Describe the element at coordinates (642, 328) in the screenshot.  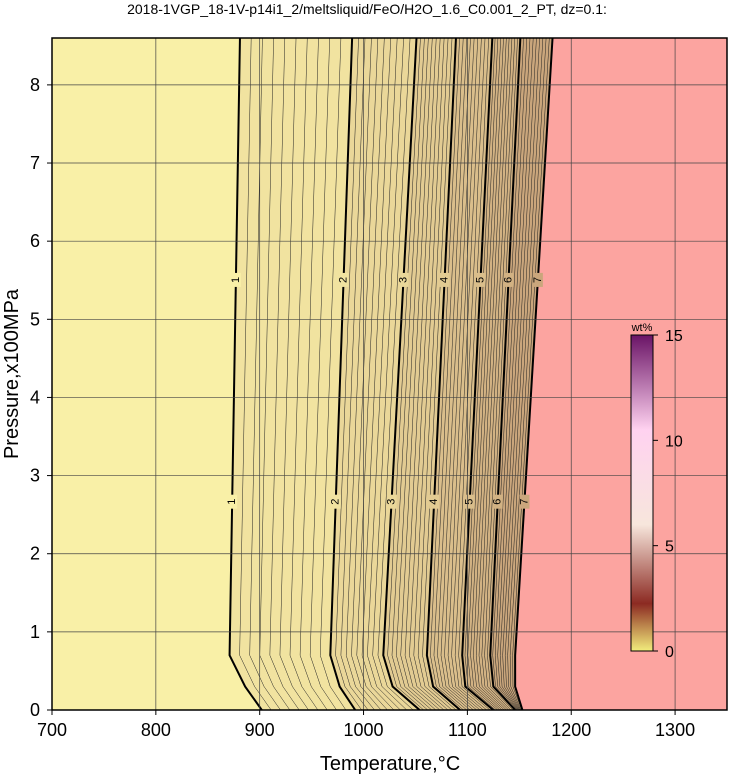
I see `colorbar-label: wt%` at that location.